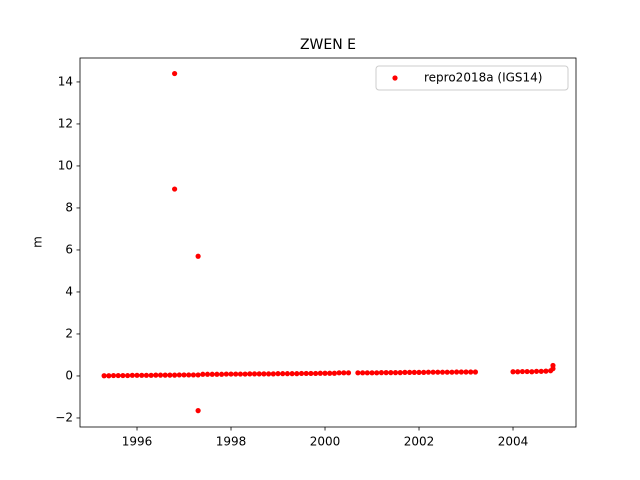 Image resolution: width=640 pixels, height=480 pixels. Describe the element at coordinates (38, 242) in the screenshot. I see `y-axis-label: m` at that location.